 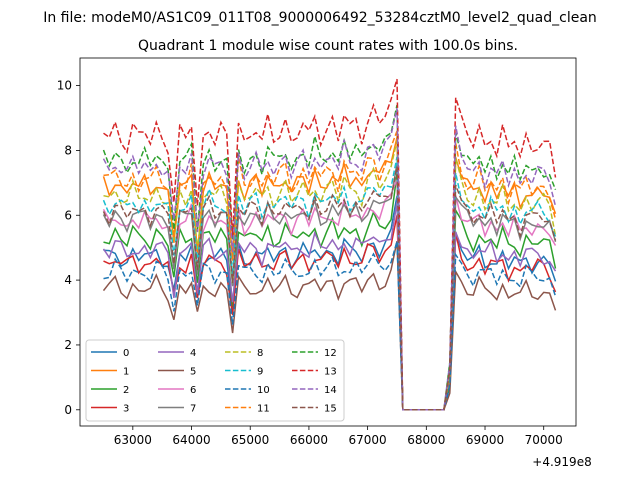 What do you see at coordinates (338, 436) in the screenshot?
I see `x-axis: 63000 64000 65000 66000 67000 68000 69000 70000` at bounding box center [338, 436].